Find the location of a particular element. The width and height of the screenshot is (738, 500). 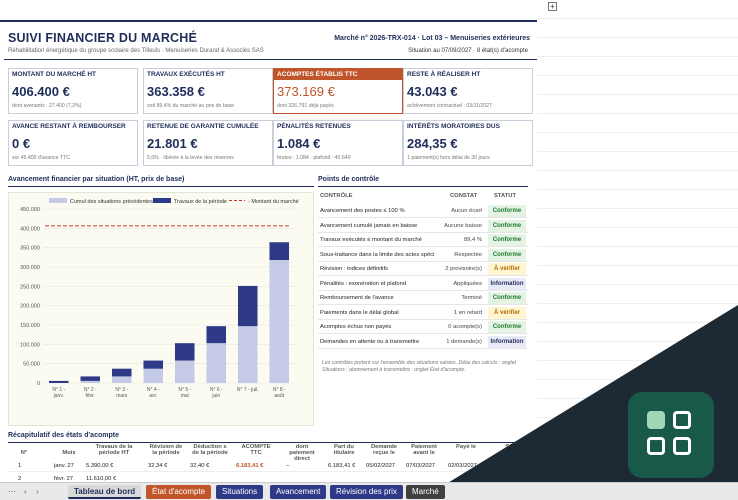

control-points-title: Points de contrôle is located at coordinates (349, 179).